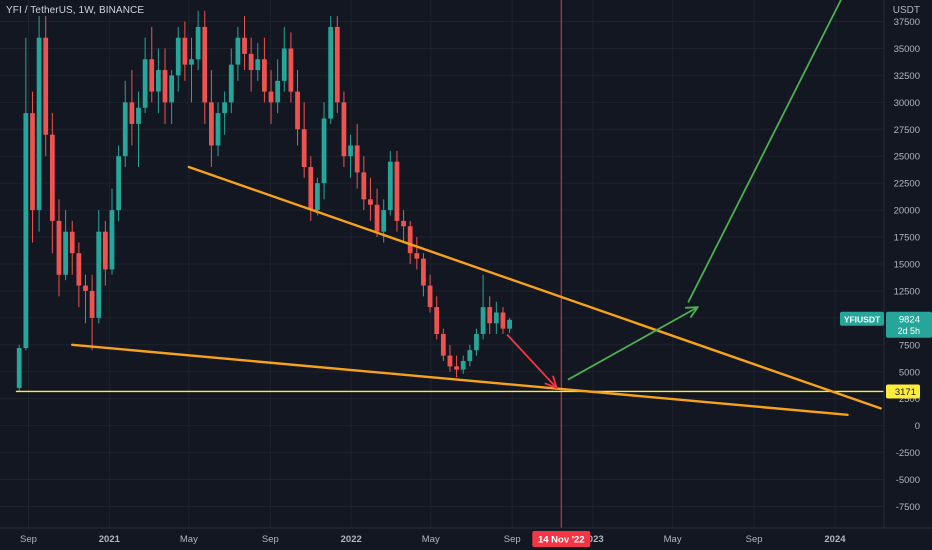 This screenshot has width=932, height=550. What do you see at coordinates (907, 265) in the screenshot?
I see `price-axis-label: 15000` at bounding box center [907, 265].